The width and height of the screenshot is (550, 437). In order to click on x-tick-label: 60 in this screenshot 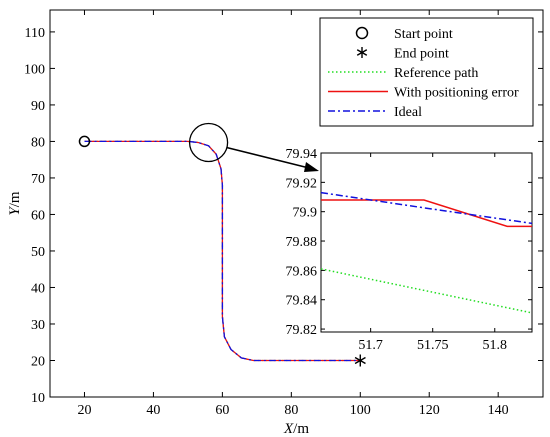, I will do `click(222, 410)`.